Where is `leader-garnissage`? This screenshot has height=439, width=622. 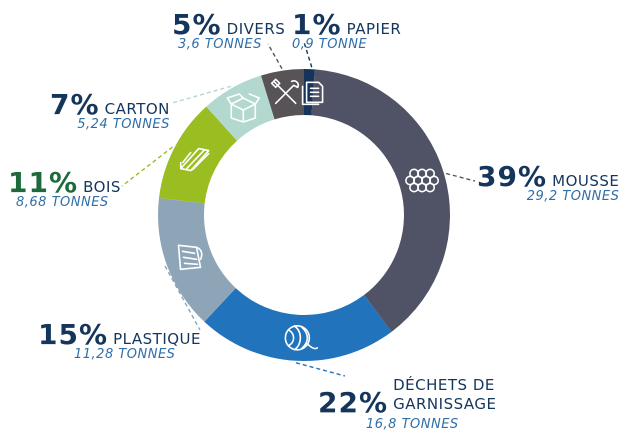 leader-garnissage is located at coordinates (320, 369).